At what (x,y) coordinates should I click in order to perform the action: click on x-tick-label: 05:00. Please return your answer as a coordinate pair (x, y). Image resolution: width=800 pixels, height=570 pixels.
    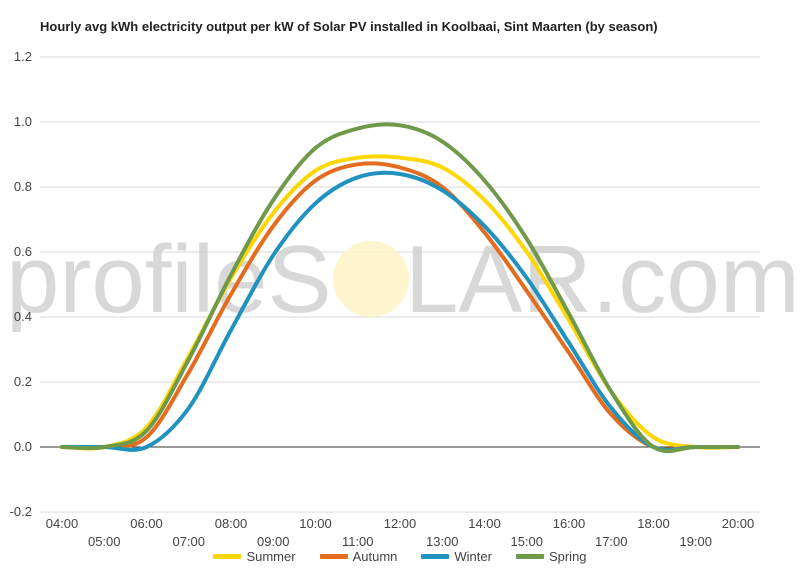
    Looking at the image, I should click on (104, 541).